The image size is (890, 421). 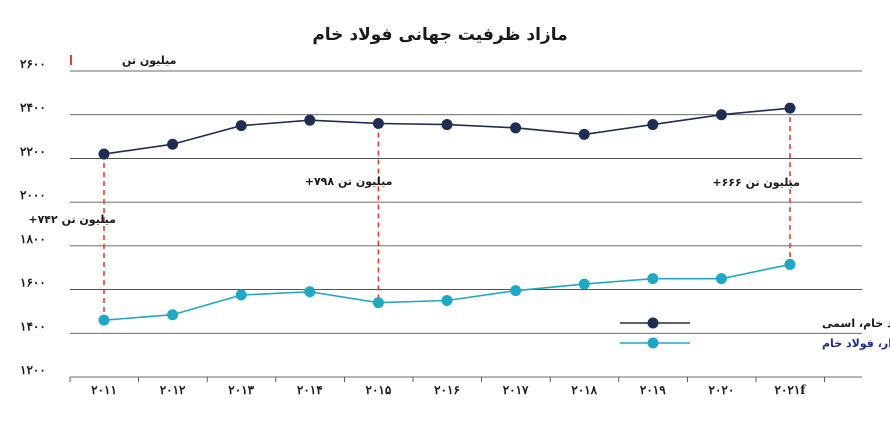 I want to click on difference-label: میلیون تن ۶۶۶+, so click(x=756, y=182).